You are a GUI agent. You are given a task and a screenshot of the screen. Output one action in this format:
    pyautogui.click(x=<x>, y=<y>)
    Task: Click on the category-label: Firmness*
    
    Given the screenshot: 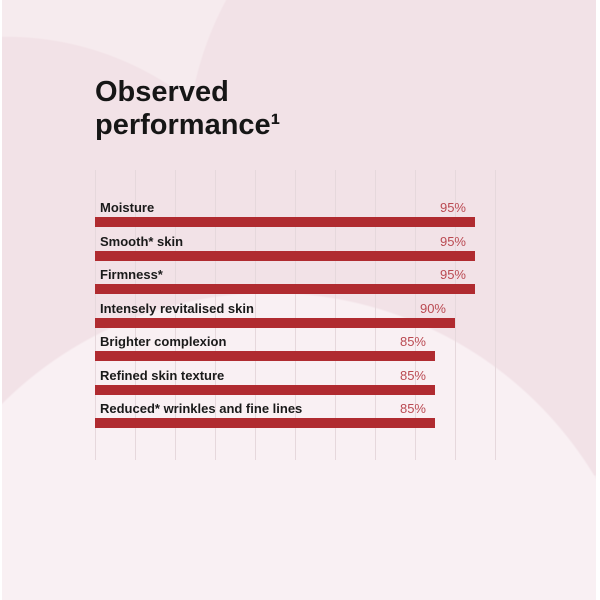 What is the action you would take?
    pyautogui.click(x=131, y=274)
    